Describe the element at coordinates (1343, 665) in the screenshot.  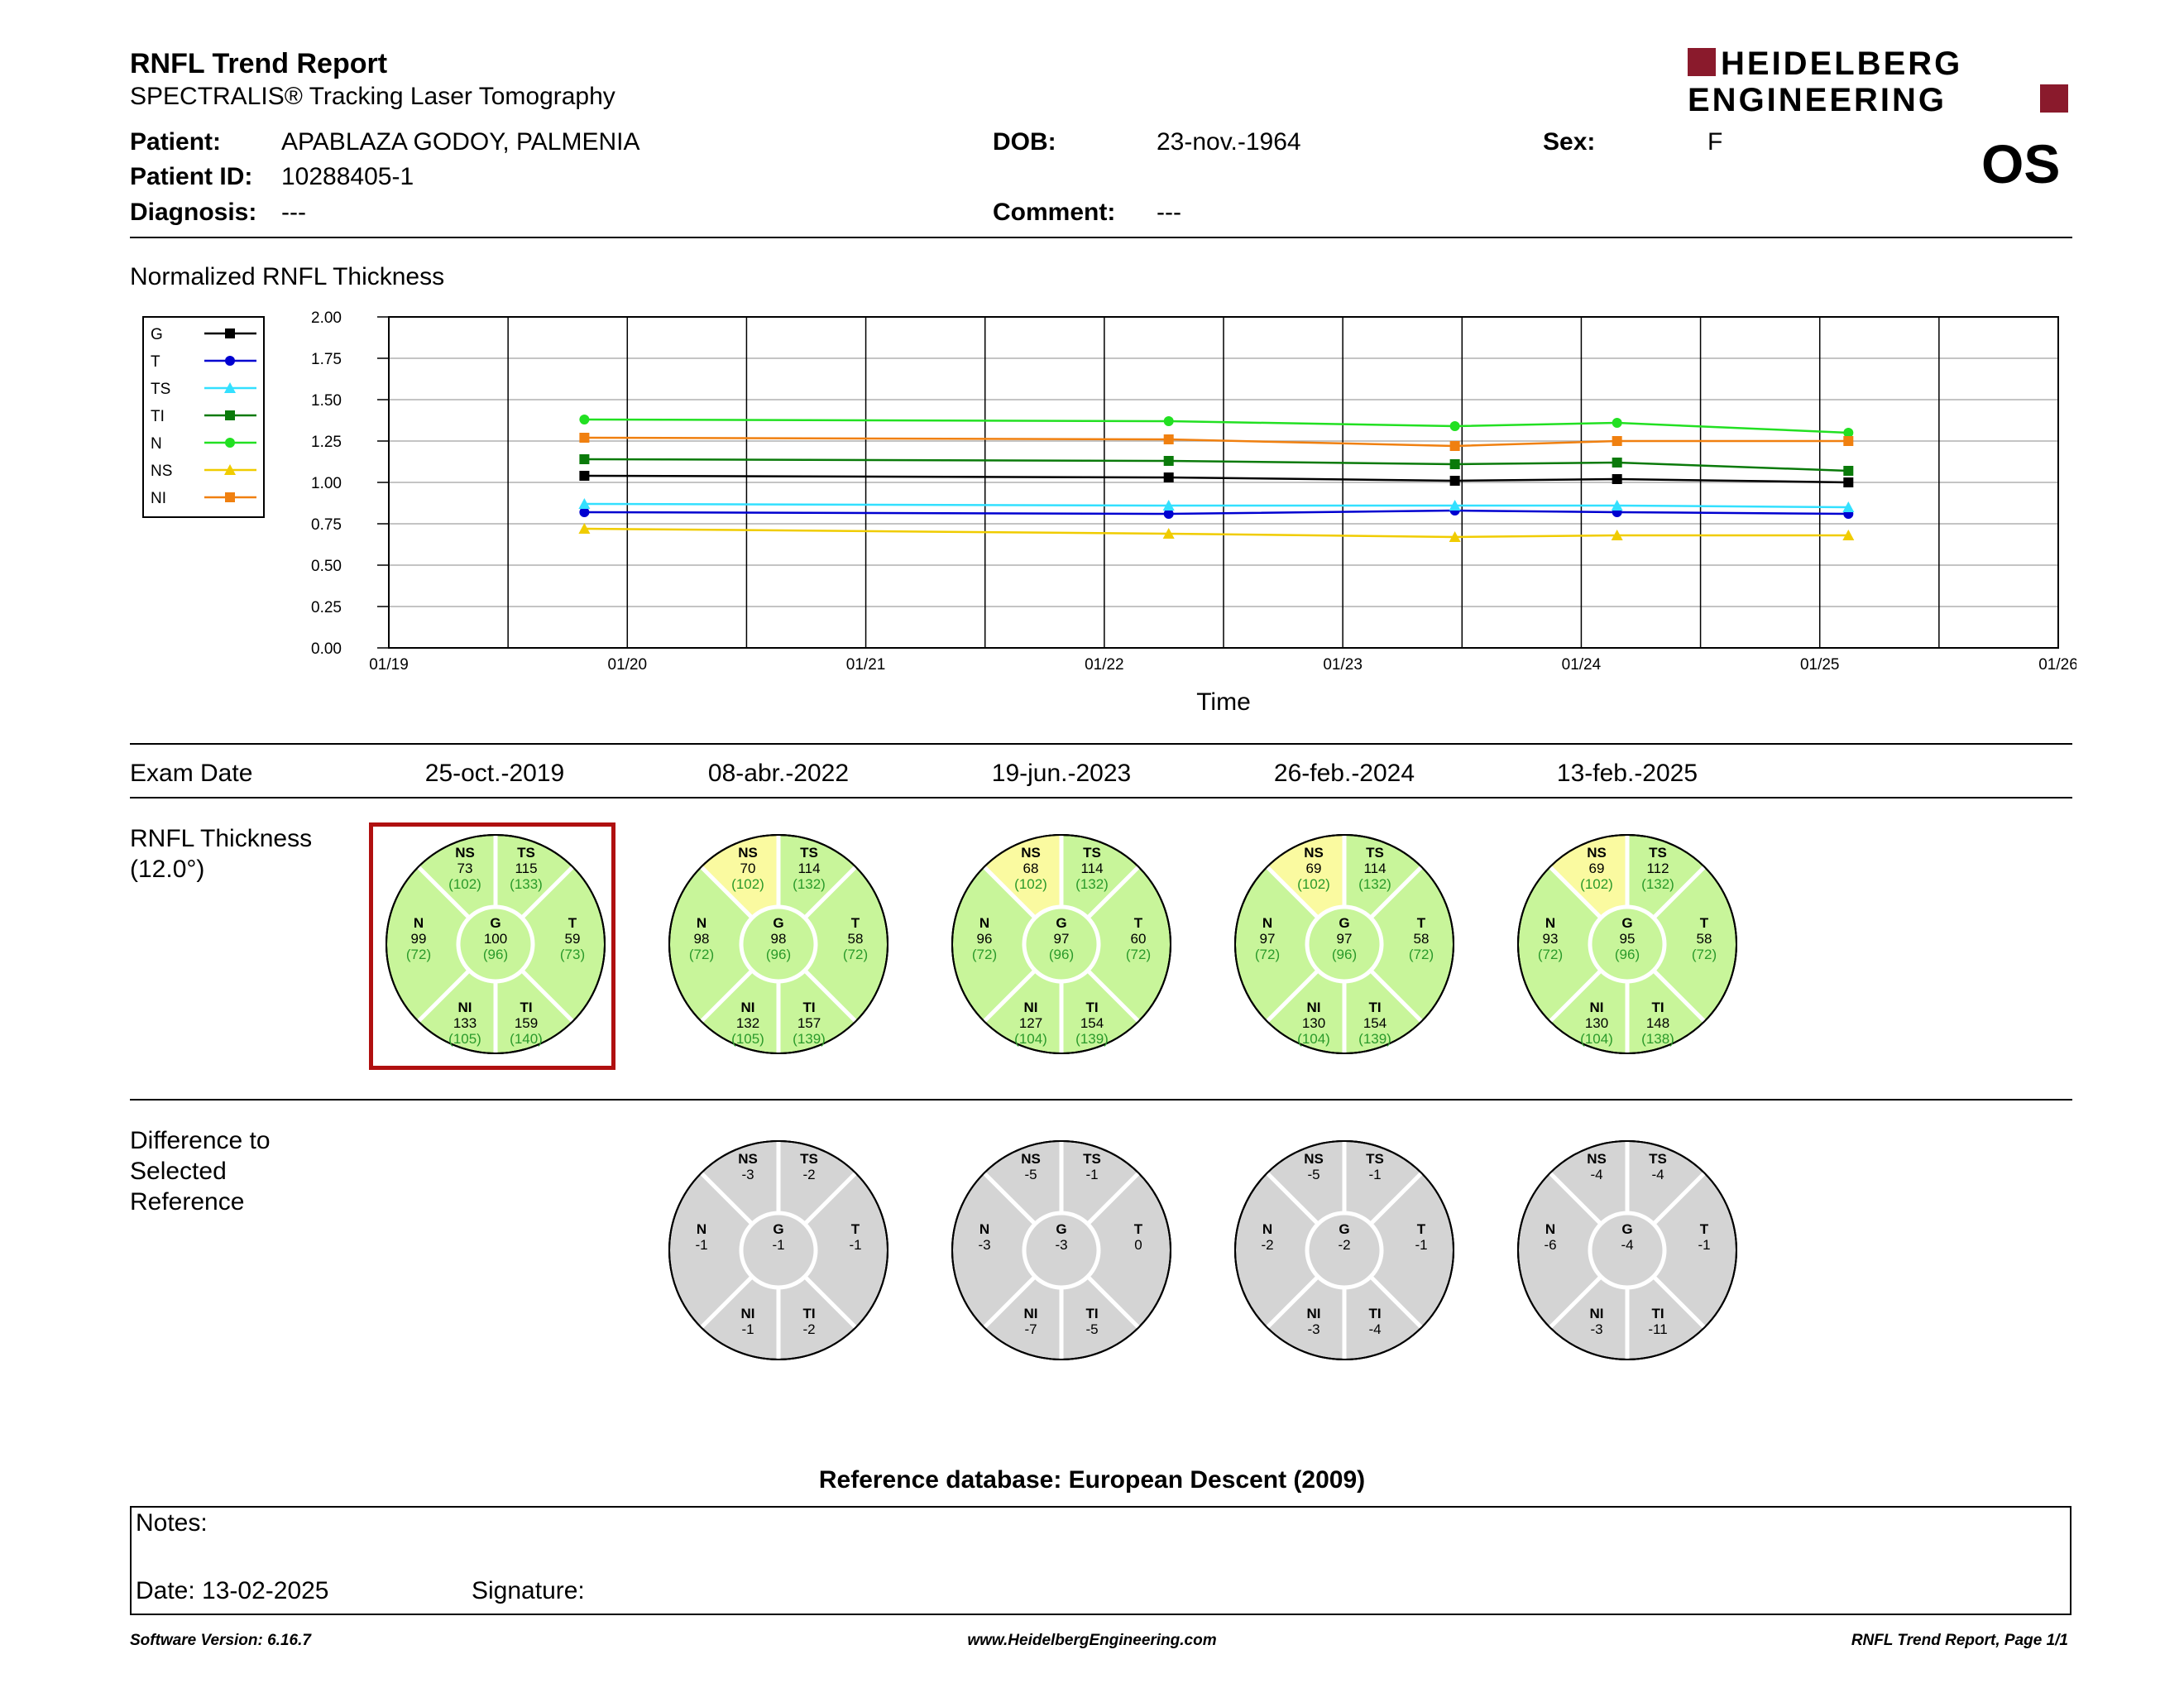
I see `x-tick-label: 01/23` at that location.